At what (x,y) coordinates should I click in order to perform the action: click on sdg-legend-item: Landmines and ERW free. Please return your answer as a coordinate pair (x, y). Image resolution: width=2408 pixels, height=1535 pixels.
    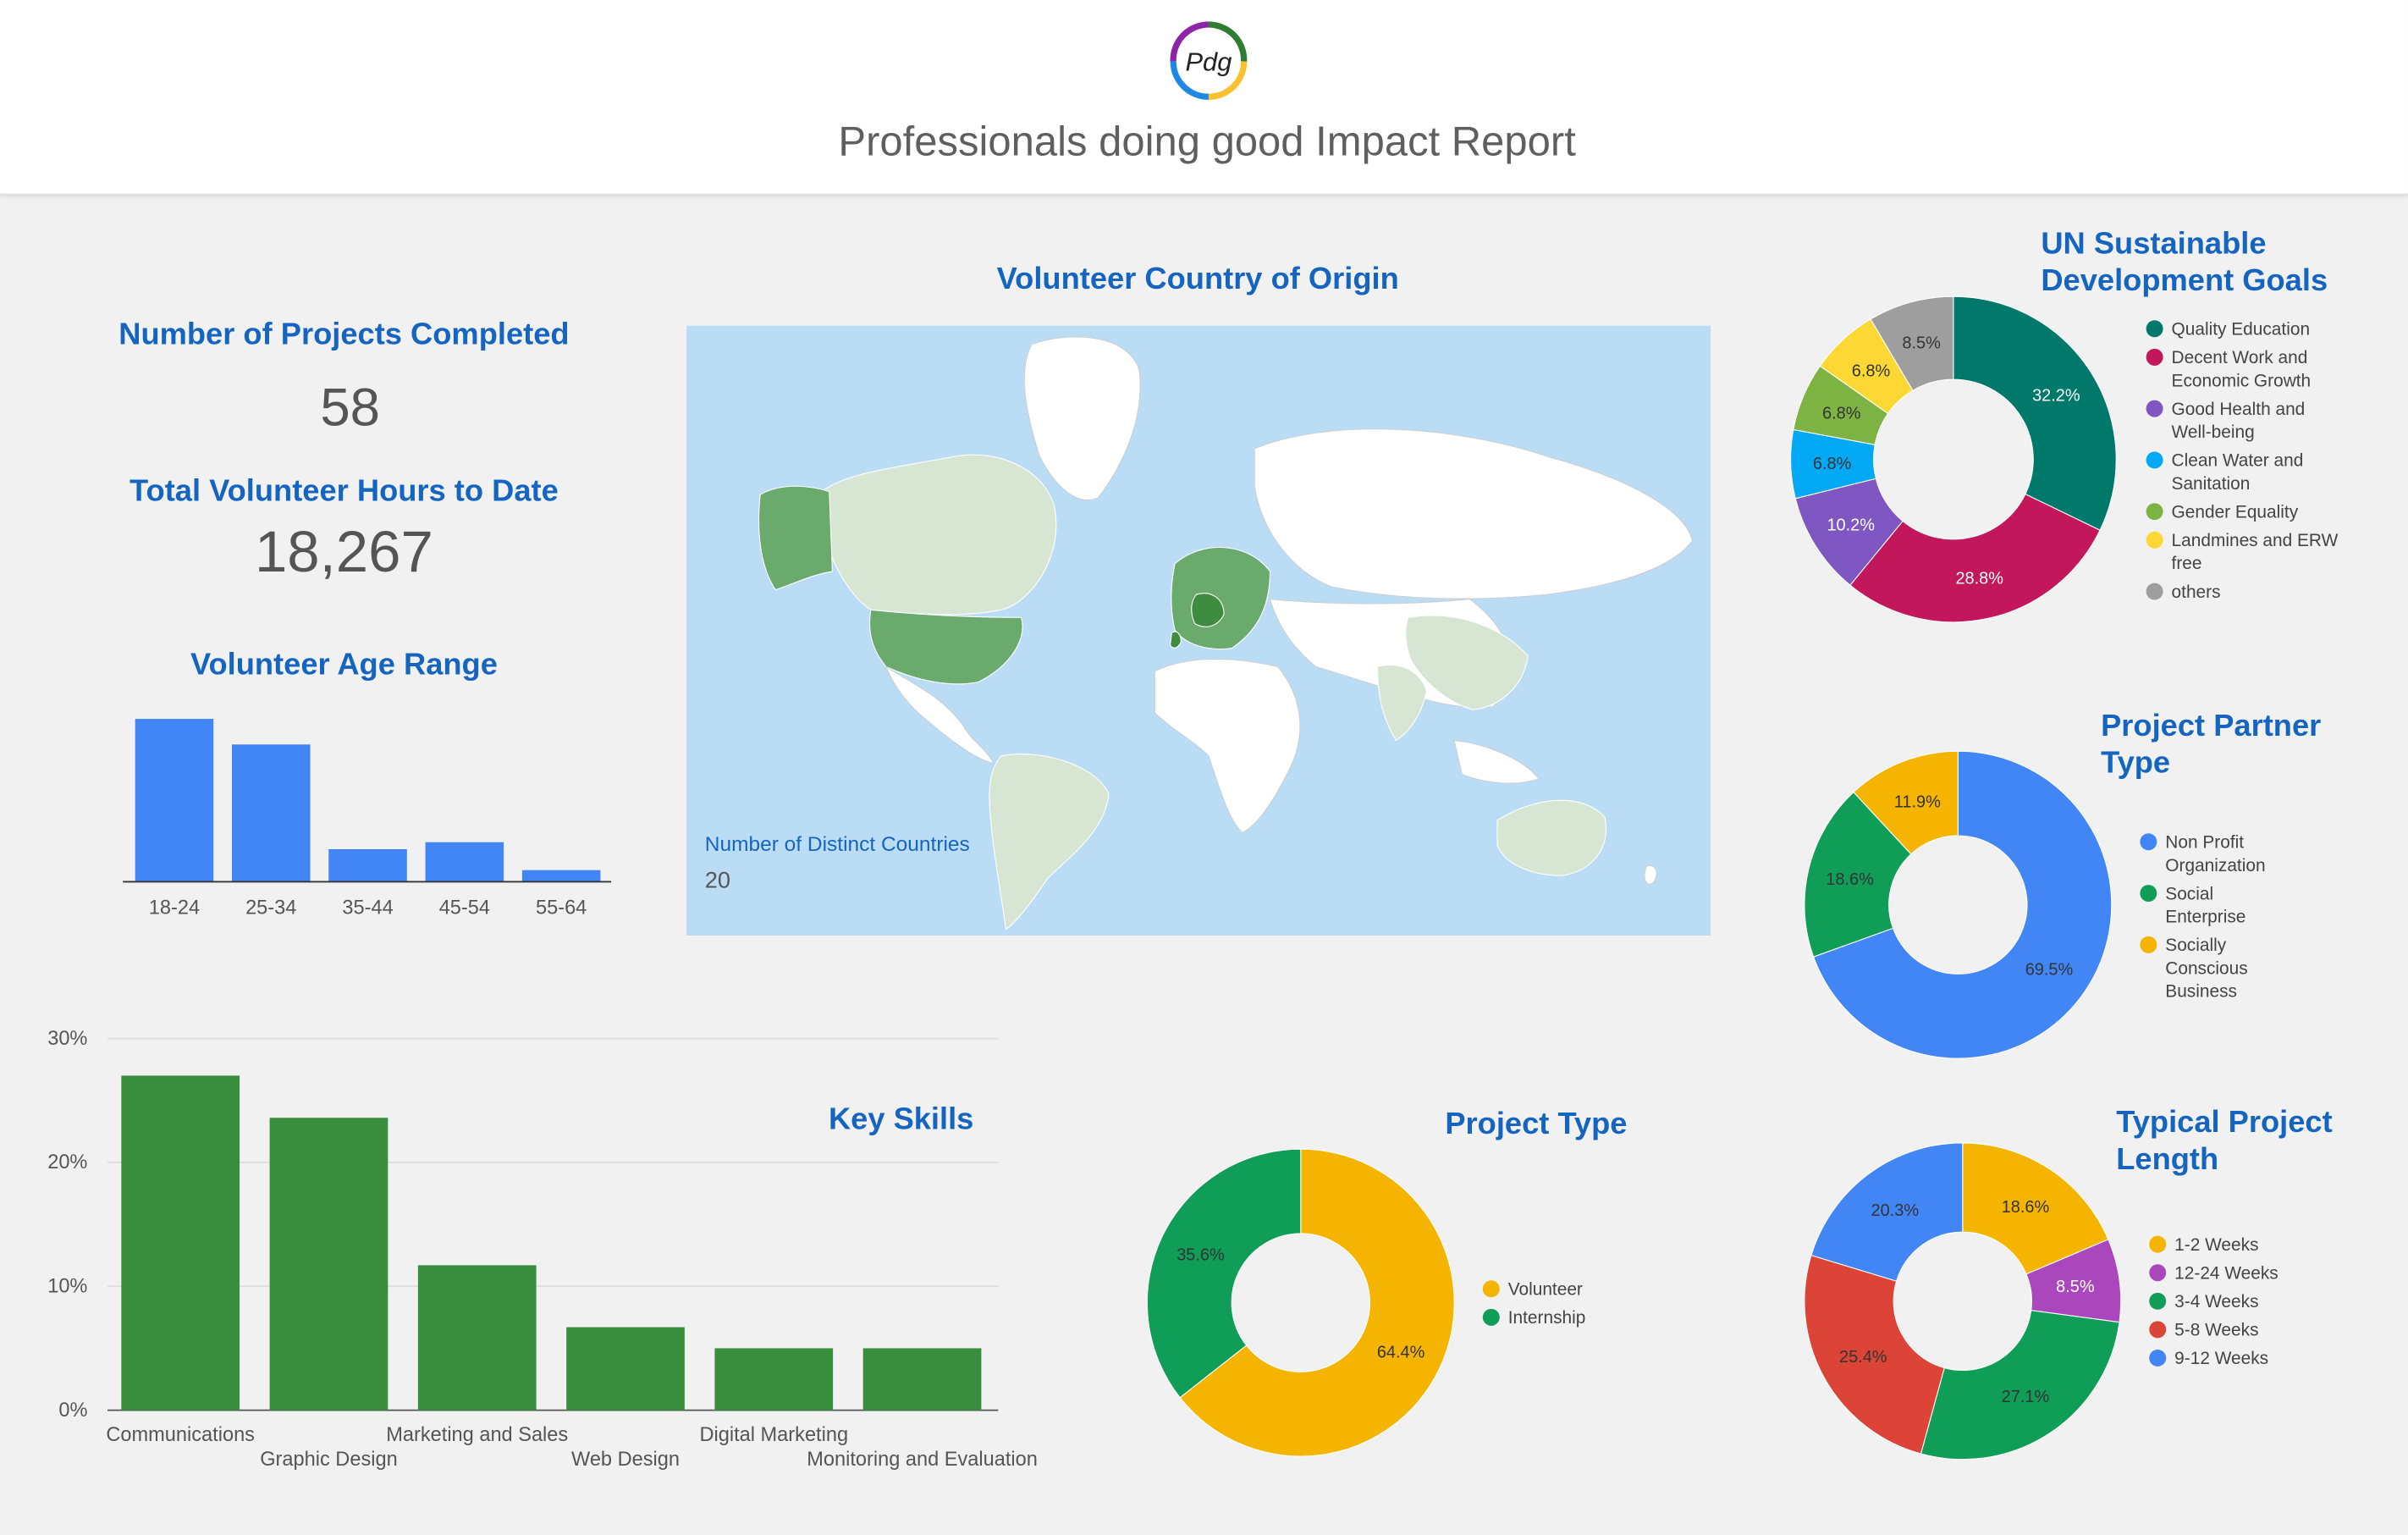
    Looking at the image, I should click on (2255, 552).